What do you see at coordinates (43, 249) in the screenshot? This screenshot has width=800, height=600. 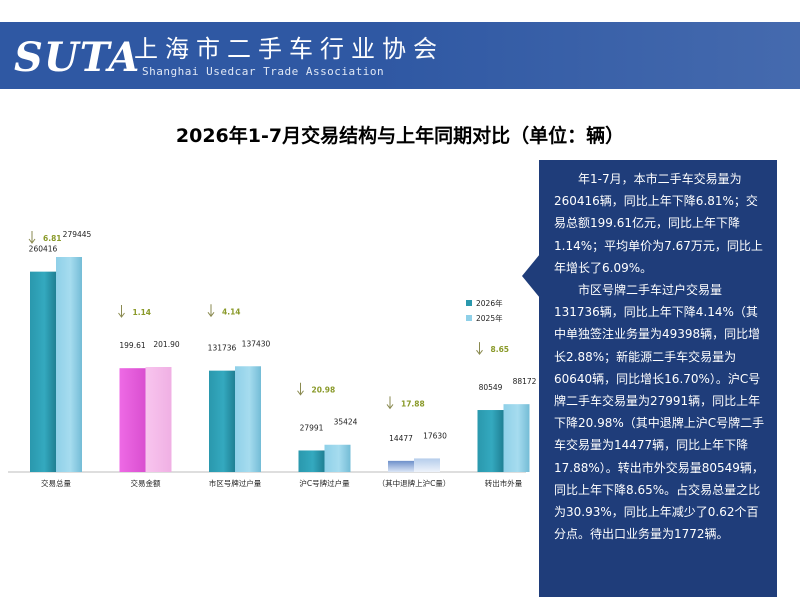 I see `data-label-2026: 260416` at bounding box center [43, 249].